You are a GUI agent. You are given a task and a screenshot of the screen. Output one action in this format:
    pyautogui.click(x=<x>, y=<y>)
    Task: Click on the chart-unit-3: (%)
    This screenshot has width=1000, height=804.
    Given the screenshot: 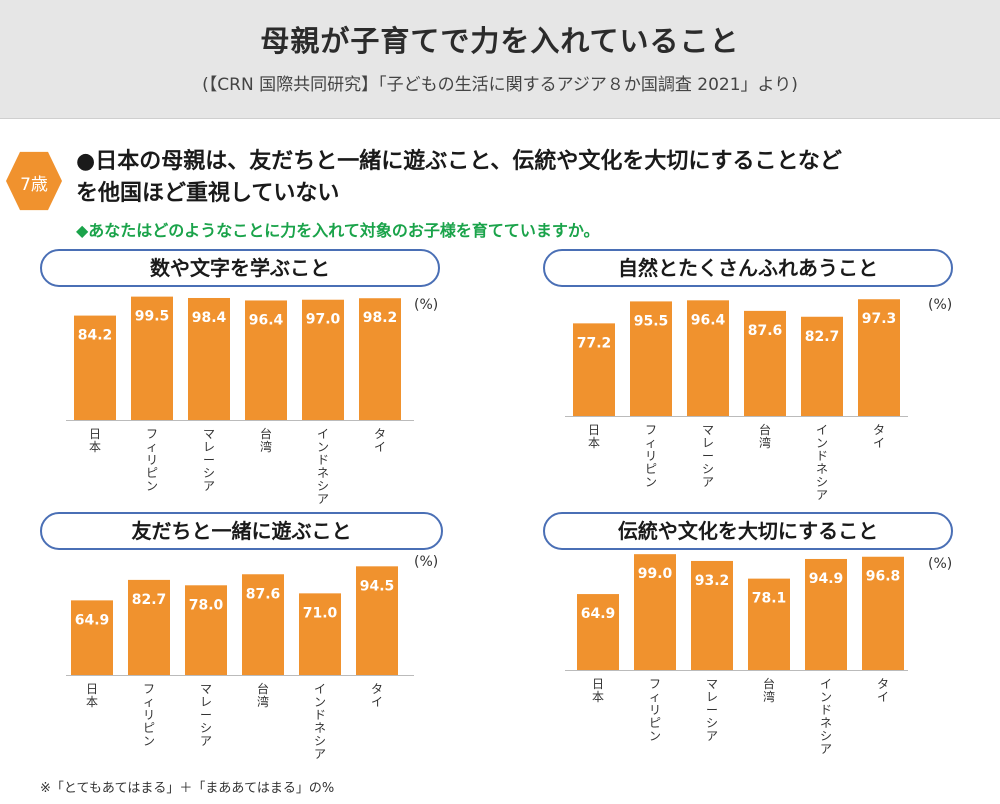 What is the action you would take?
    pyautogui.click(x=940, y=564)
    